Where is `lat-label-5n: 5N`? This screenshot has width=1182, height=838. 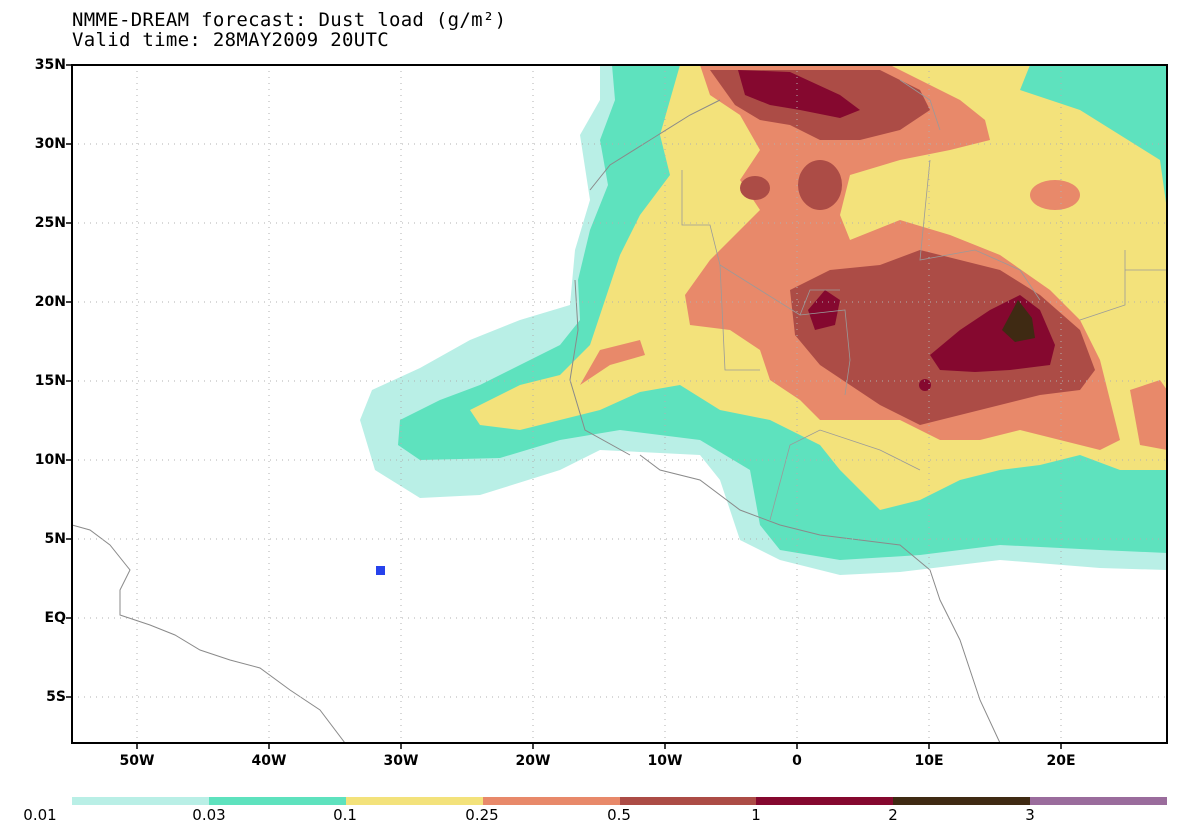 lat-label-5n: 5N is located at coordinates (55, 539).